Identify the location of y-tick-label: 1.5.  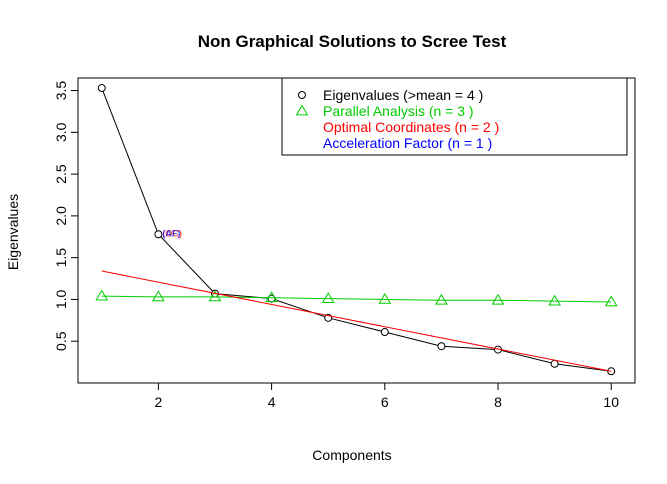
(61, 258).